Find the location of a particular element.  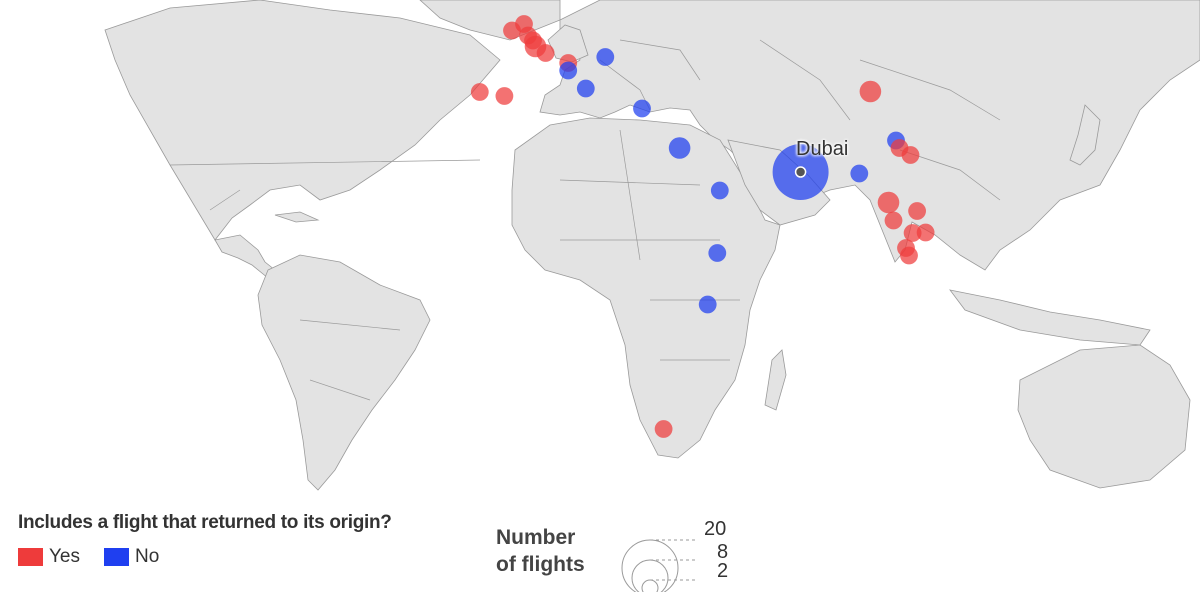

size-legend-title: Number of flights is located at coordinates (551, 551).